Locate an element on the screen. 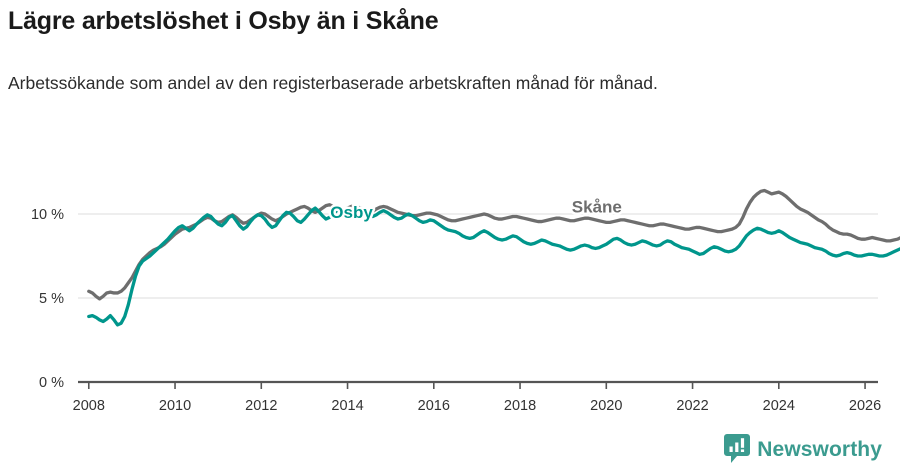 The image size is (900, 474). series-label-skåne: Skåne is located at coordinates (597, 206).